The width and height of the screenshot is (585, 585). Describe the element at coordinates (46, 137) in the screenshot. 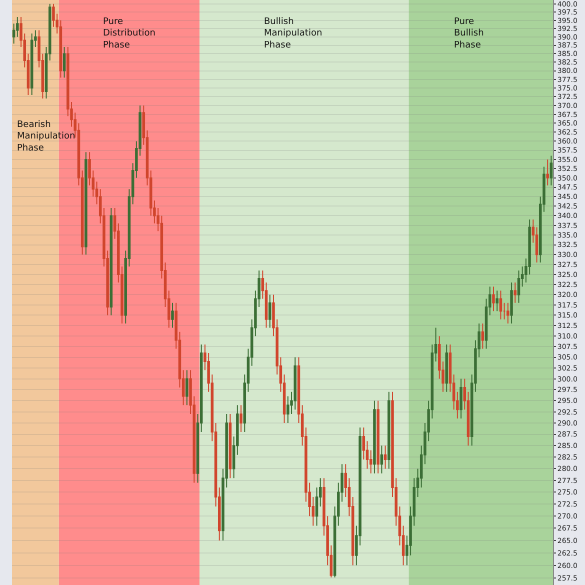

I see `annotation: Bearish Manipulation Phase` at that location.